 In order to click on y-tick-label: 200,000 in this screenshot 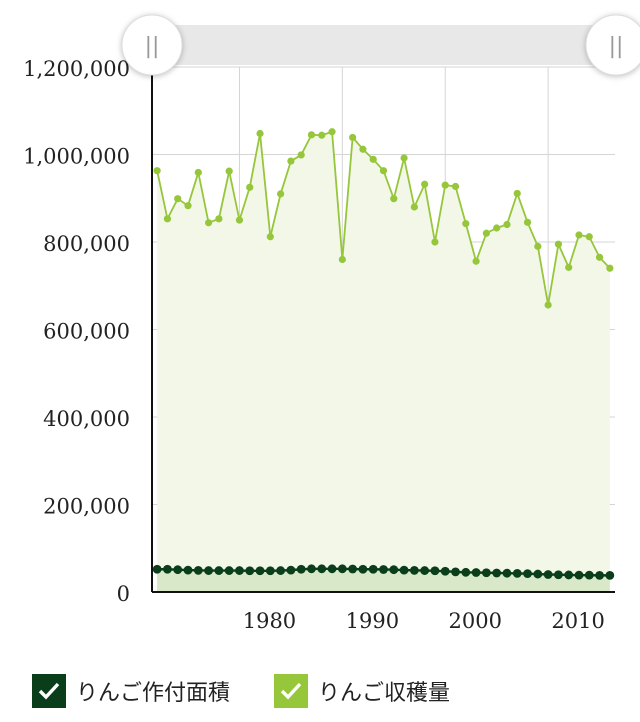, I will do `click(86, 507)`.